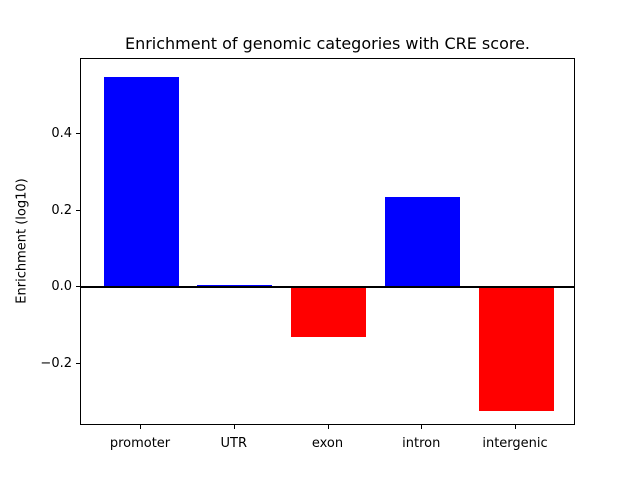  What do you see at coordinates (22, 241) in the screenshot?
I see `y-axis-label: Enrichment (log10)` at bounding box center [22, 241].